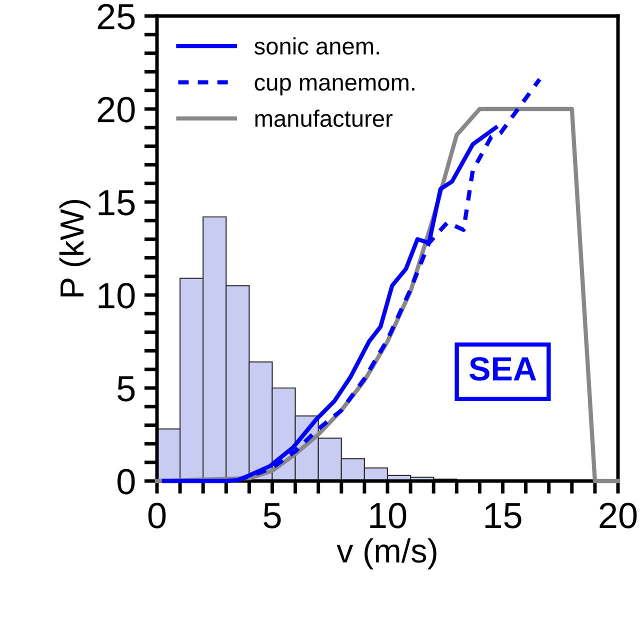  What do you see at coordinates (324, 118) in the screenshot?
I see `legend-label: manufacturer` at bounding box center [324, 118].